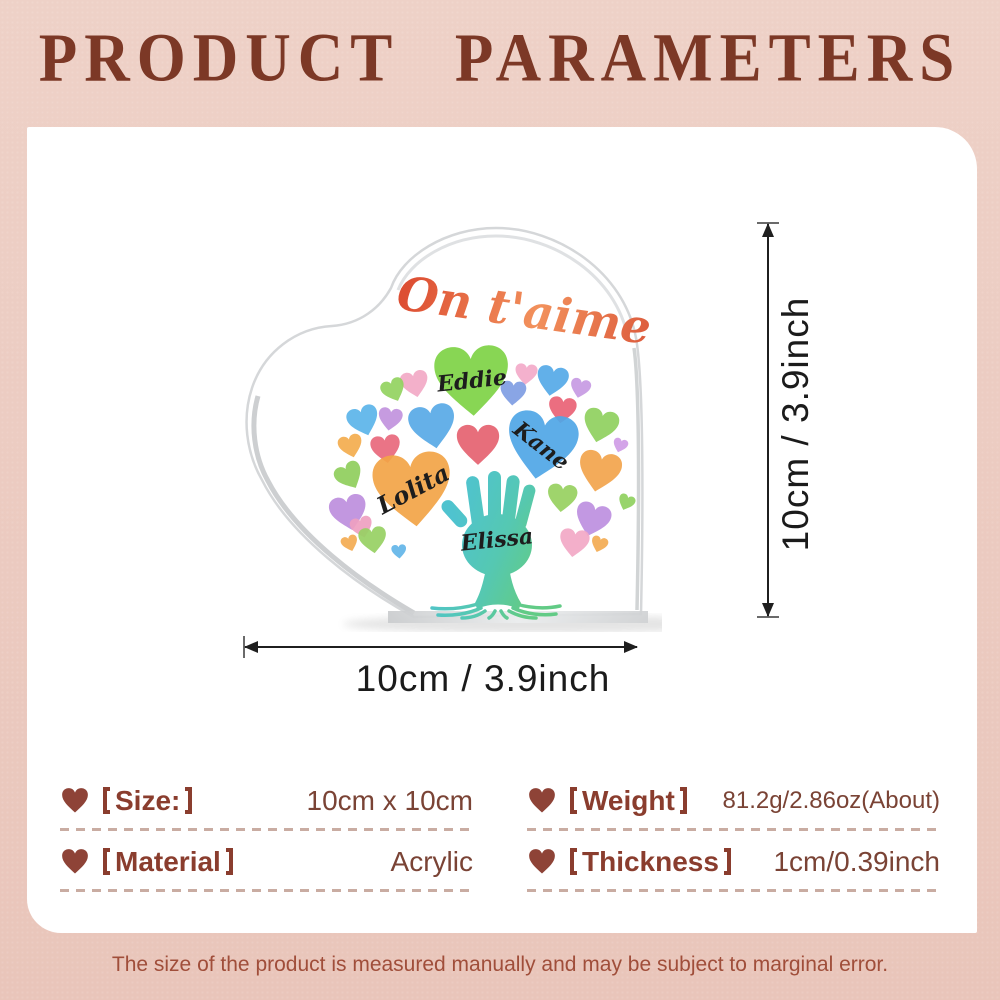 This screenshot has height=1000, width=1000. I want to click on spec-label: Material, so click(168, 862).